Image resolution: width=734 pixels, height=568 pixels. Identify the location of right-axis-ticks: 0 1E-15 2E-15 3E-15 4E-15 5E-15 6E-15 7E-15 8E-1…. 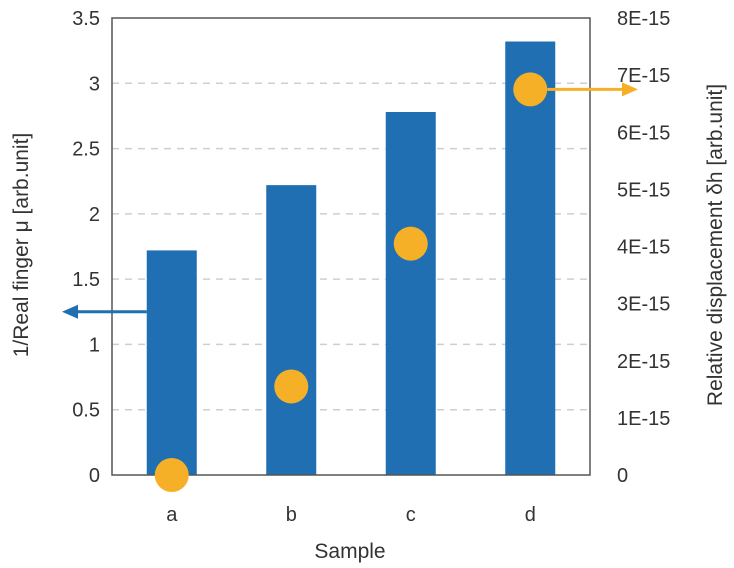
(643, 247).